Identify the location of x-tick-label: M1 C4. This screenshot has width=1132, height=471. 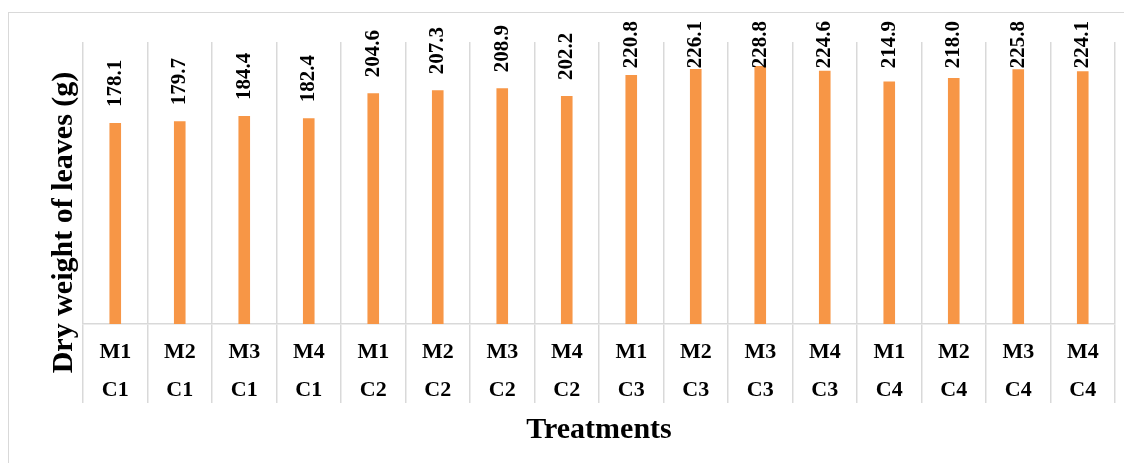
(889, 369).